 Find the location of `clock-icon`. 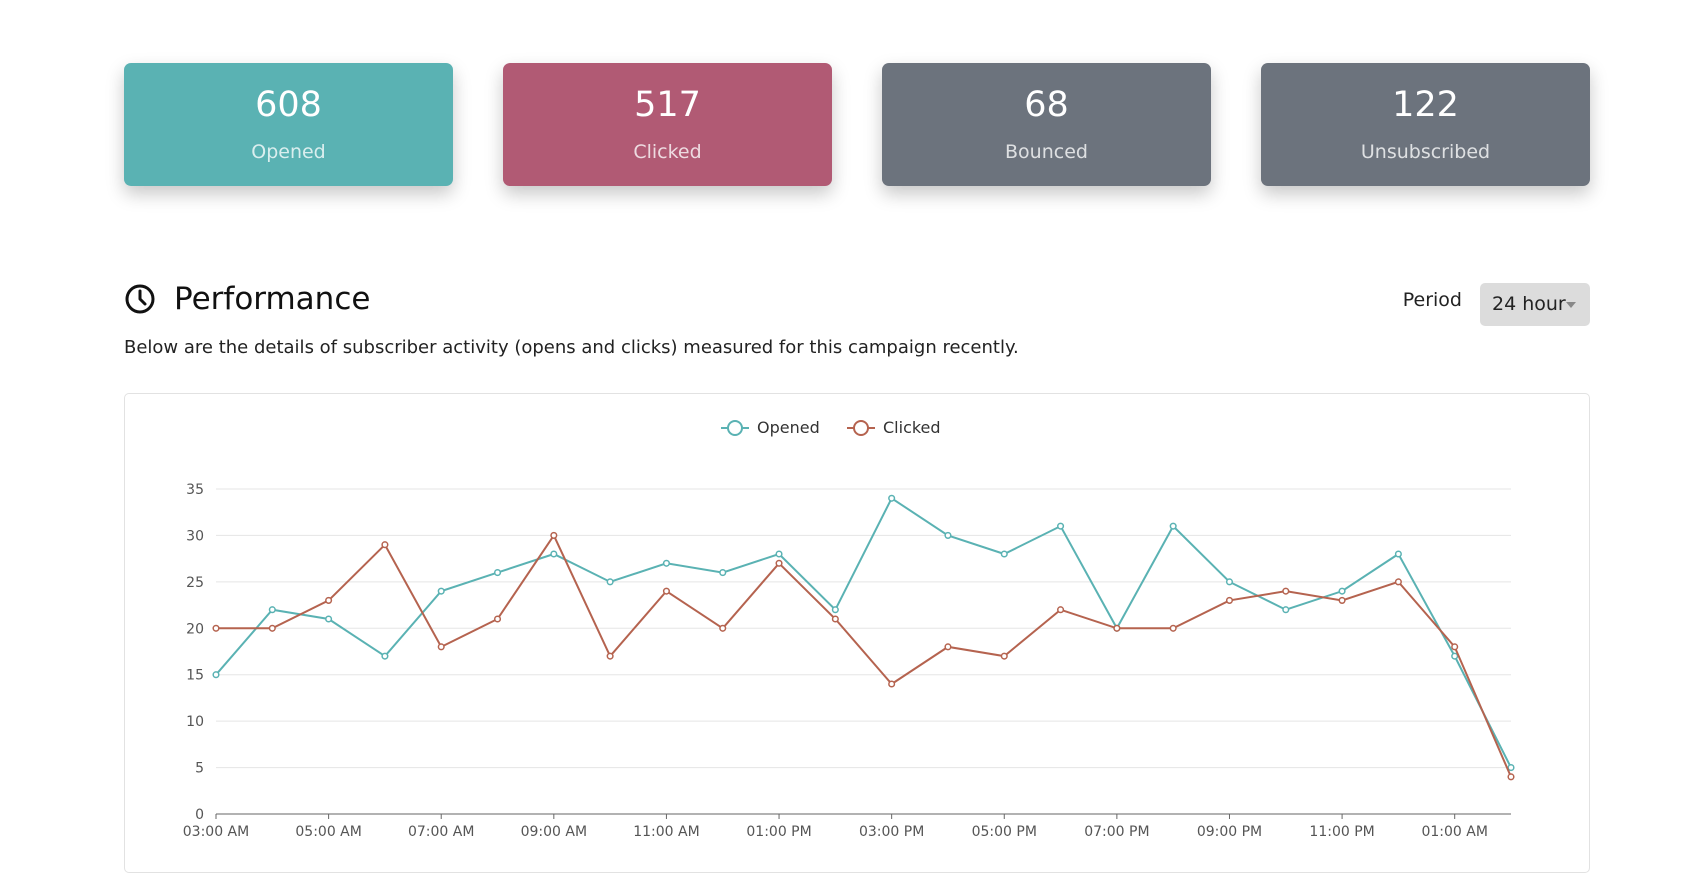

clock-icon is located at coordinates (140, 299).